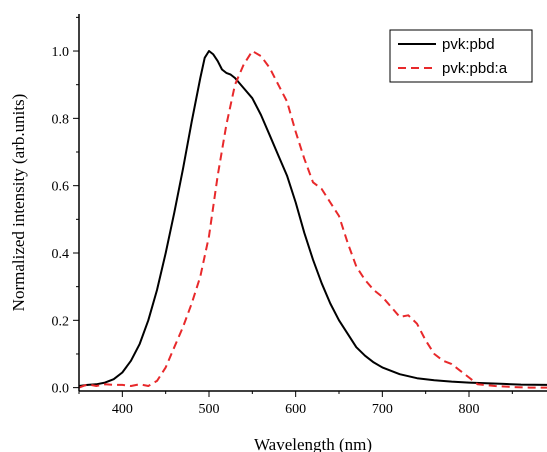 Image resolution: width=547 pixels, height=452 pixels. I want to click on legend-box, so click(461, 56).